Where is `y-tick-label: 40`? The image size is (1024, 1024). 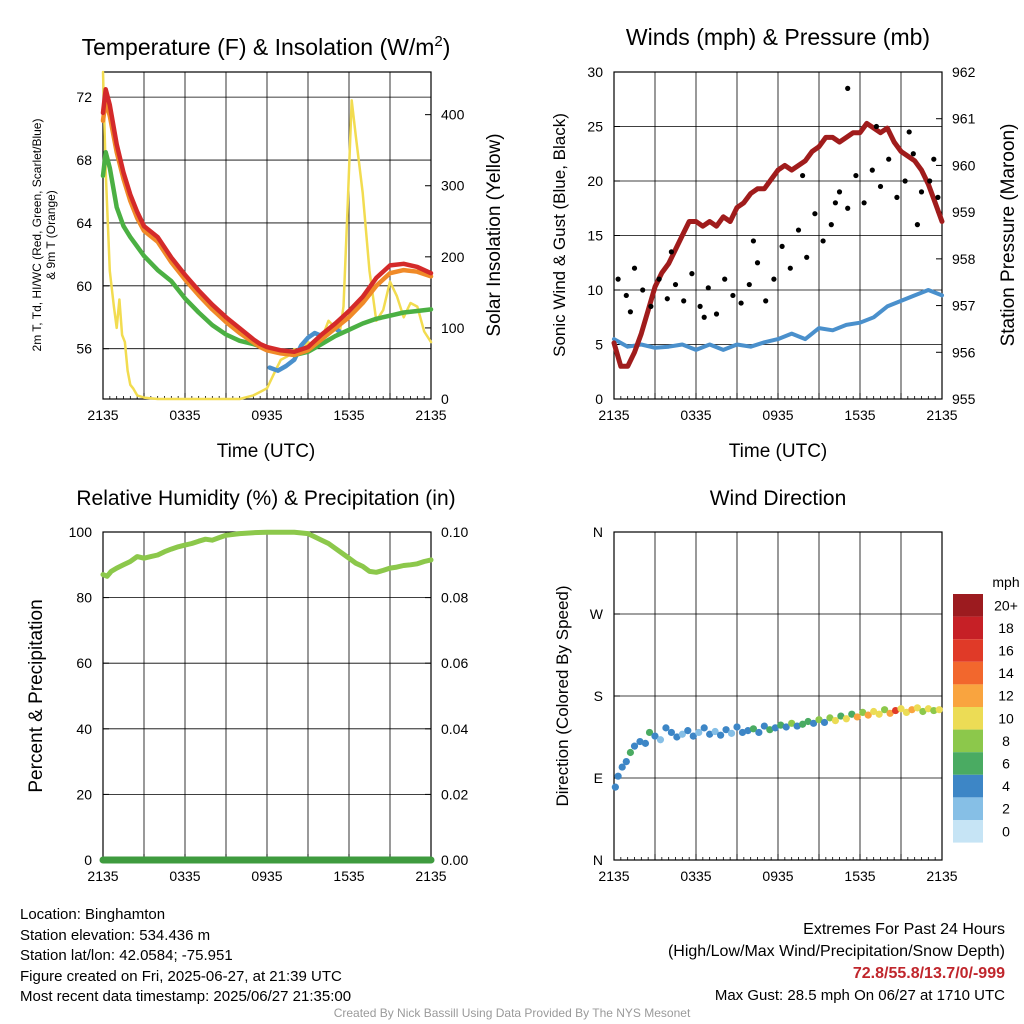 y-tick-label: 40 is located at coordinates (84, 729).